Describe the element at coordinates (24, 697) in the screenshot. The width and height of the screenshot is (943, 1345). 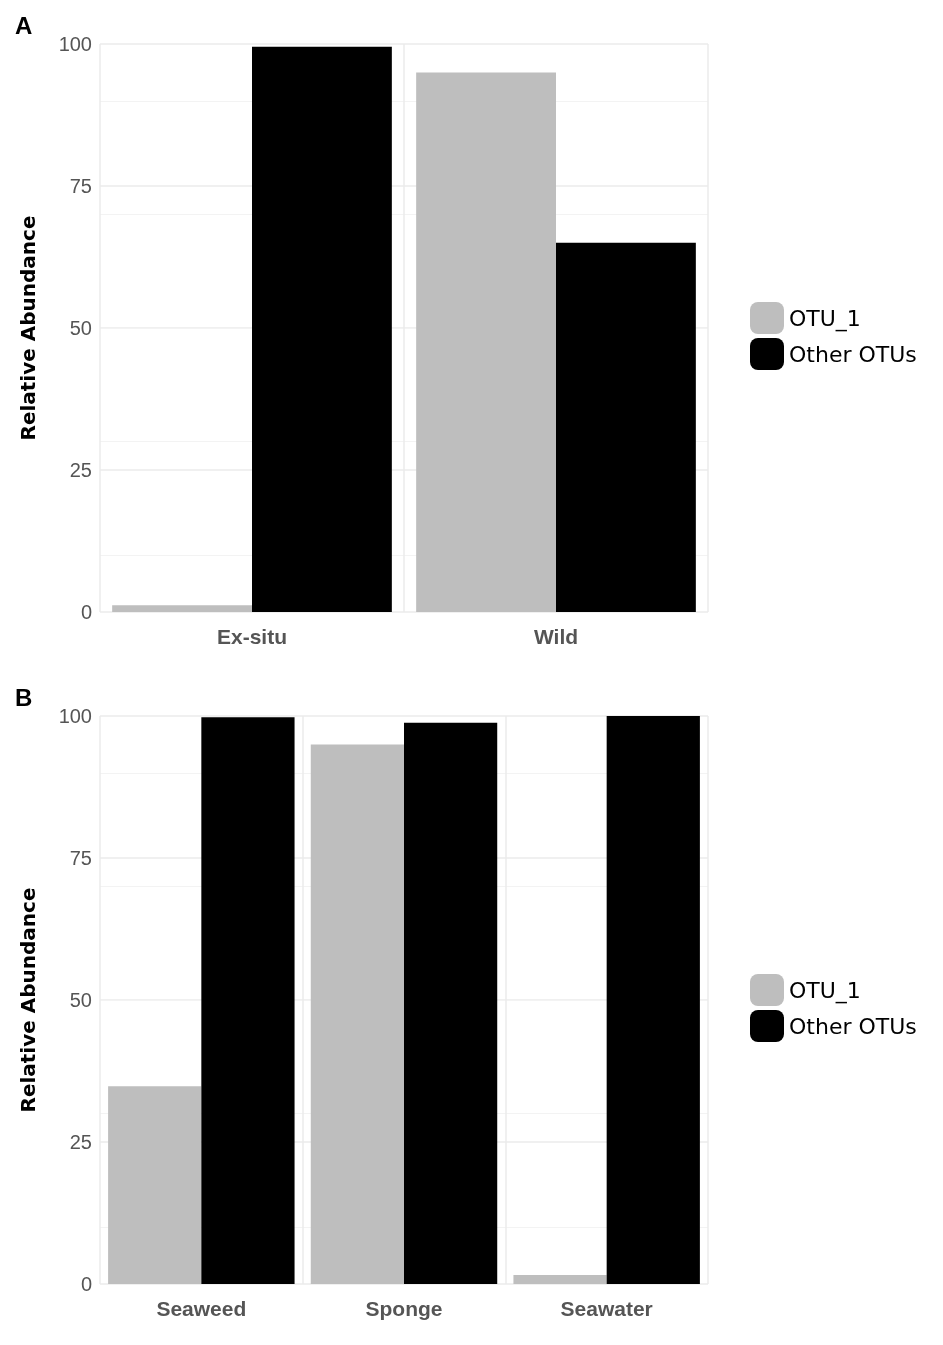
I see `chart-title: B` at that location.